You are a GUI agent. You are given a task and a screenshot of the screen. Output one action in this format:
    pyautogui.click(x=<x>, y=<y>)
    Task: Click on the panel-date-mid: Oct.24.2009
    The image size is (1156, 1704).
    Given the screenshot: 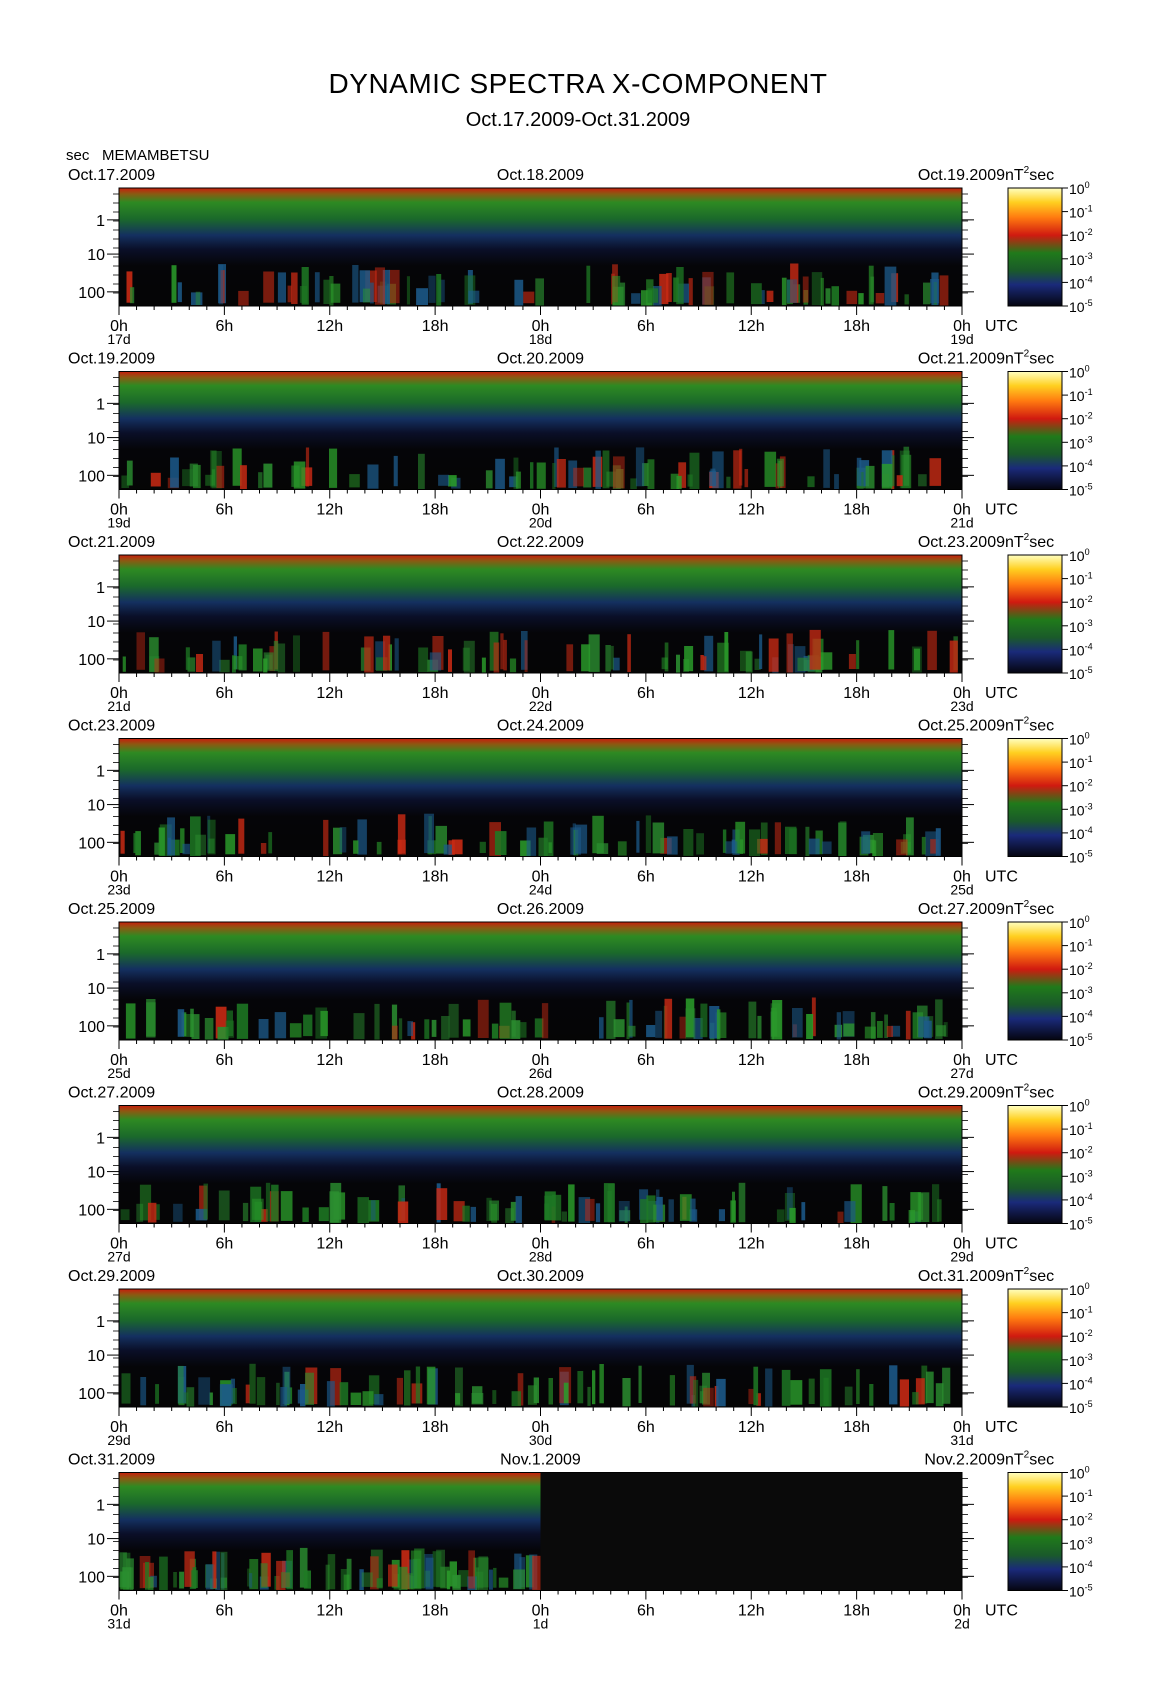 What is the action you would take?
    pyautogui.click(x=540, y=726)
    